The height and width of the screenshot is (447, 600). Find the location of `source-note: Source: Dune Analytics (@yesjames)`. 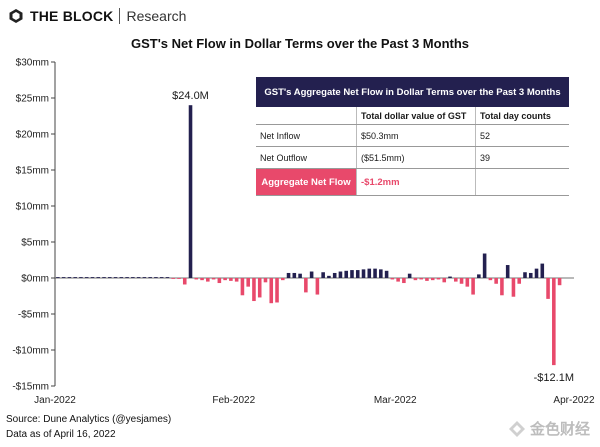

source-note: Source: Dune Analytics (@yesjames) is located at coordinates (89, 419).